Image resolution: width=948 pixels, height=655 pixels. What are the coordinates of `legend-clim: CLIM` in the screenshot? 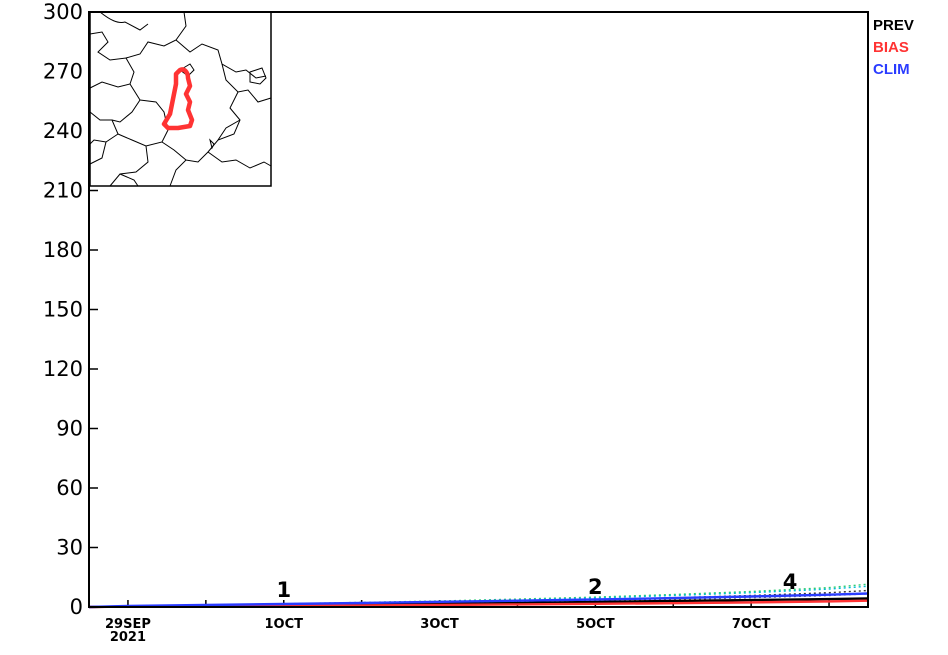 It's located at (891, 69).